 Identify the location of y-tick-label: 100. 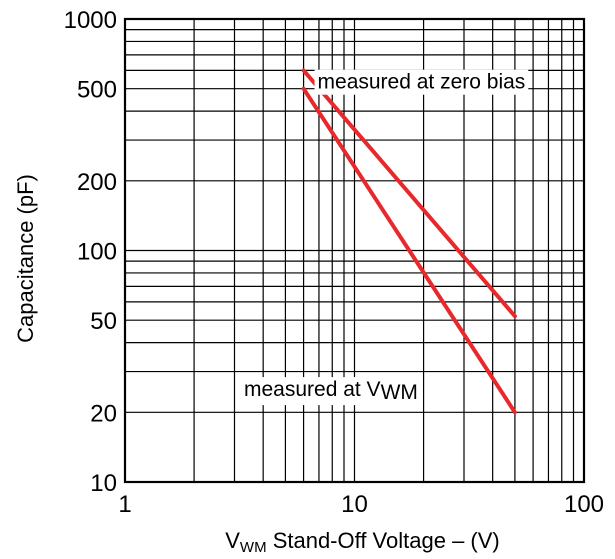
(97, 252).